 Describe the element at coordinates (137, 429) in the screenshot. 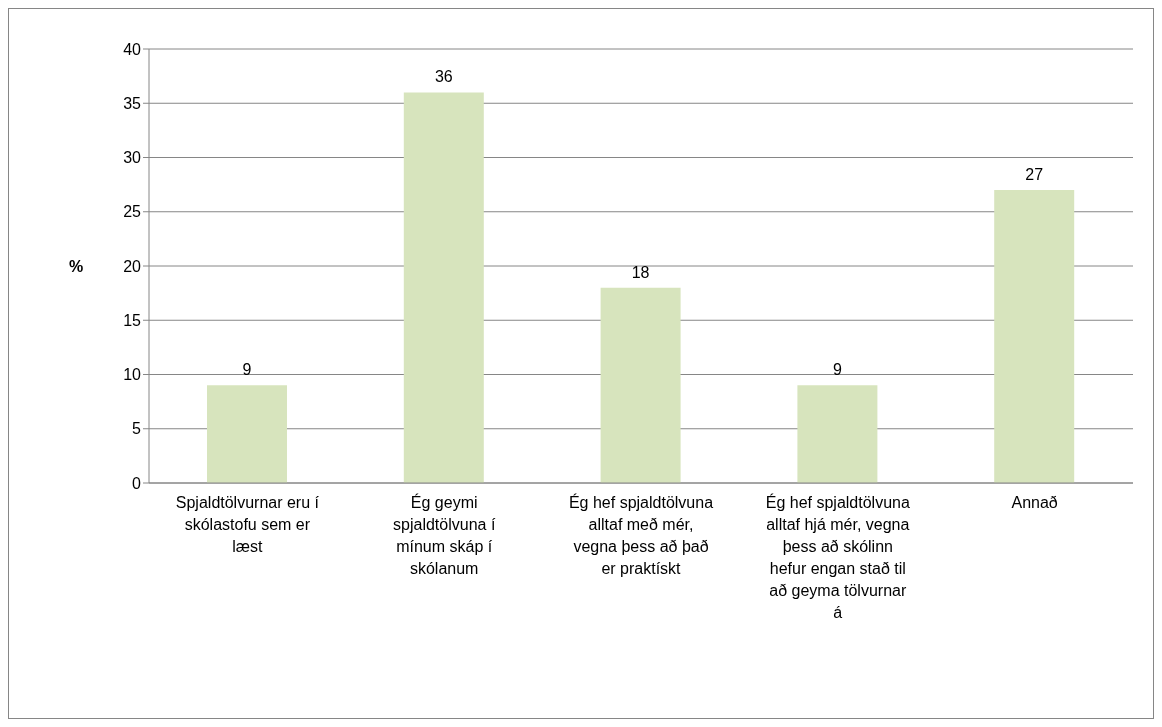

I see `y-tick-label: 5` at that location.